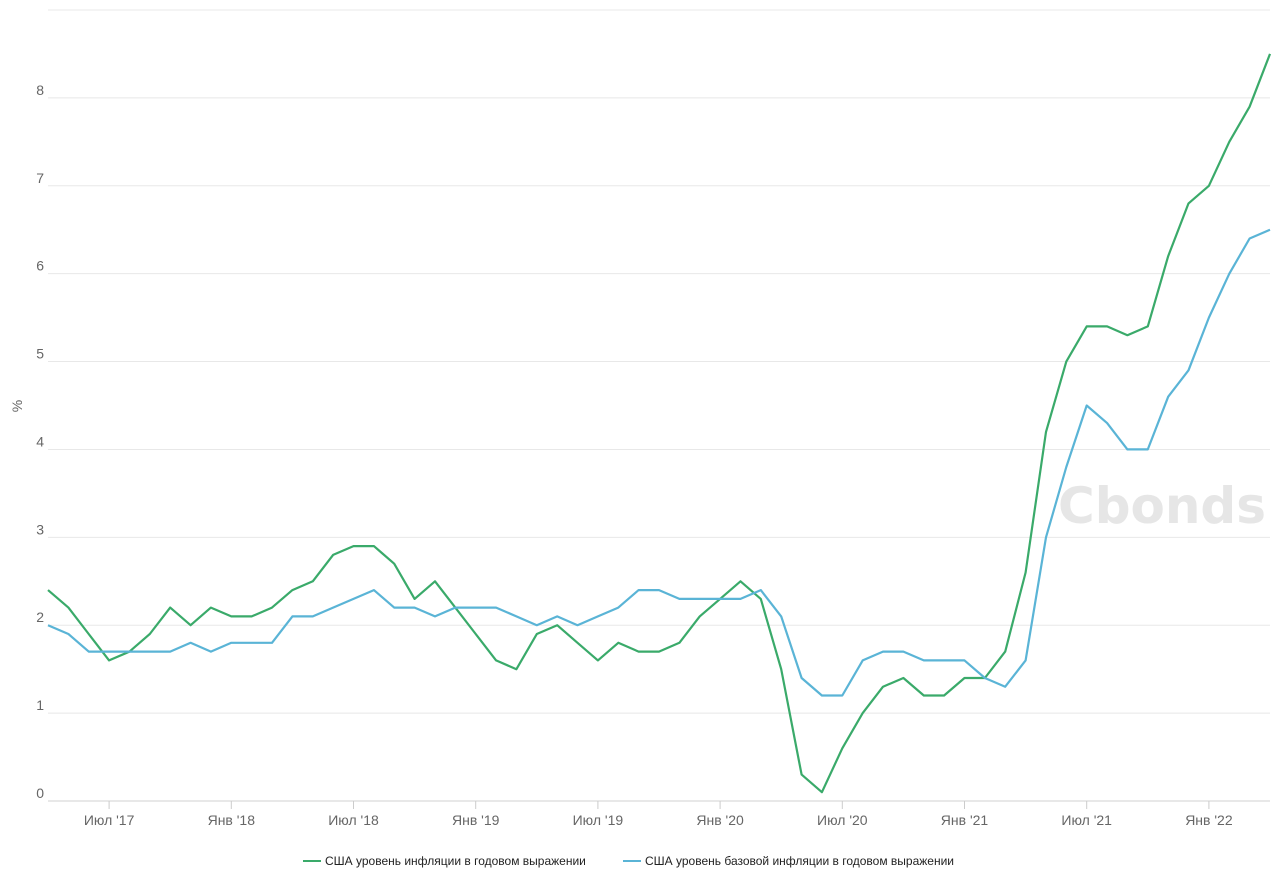 The width and height of the screenshot is (1280, 894). What do you see at coordinates (476, 820) in the screenshot?
I see `x-tick-label: Янв '19` at bounding box center [476, 820].